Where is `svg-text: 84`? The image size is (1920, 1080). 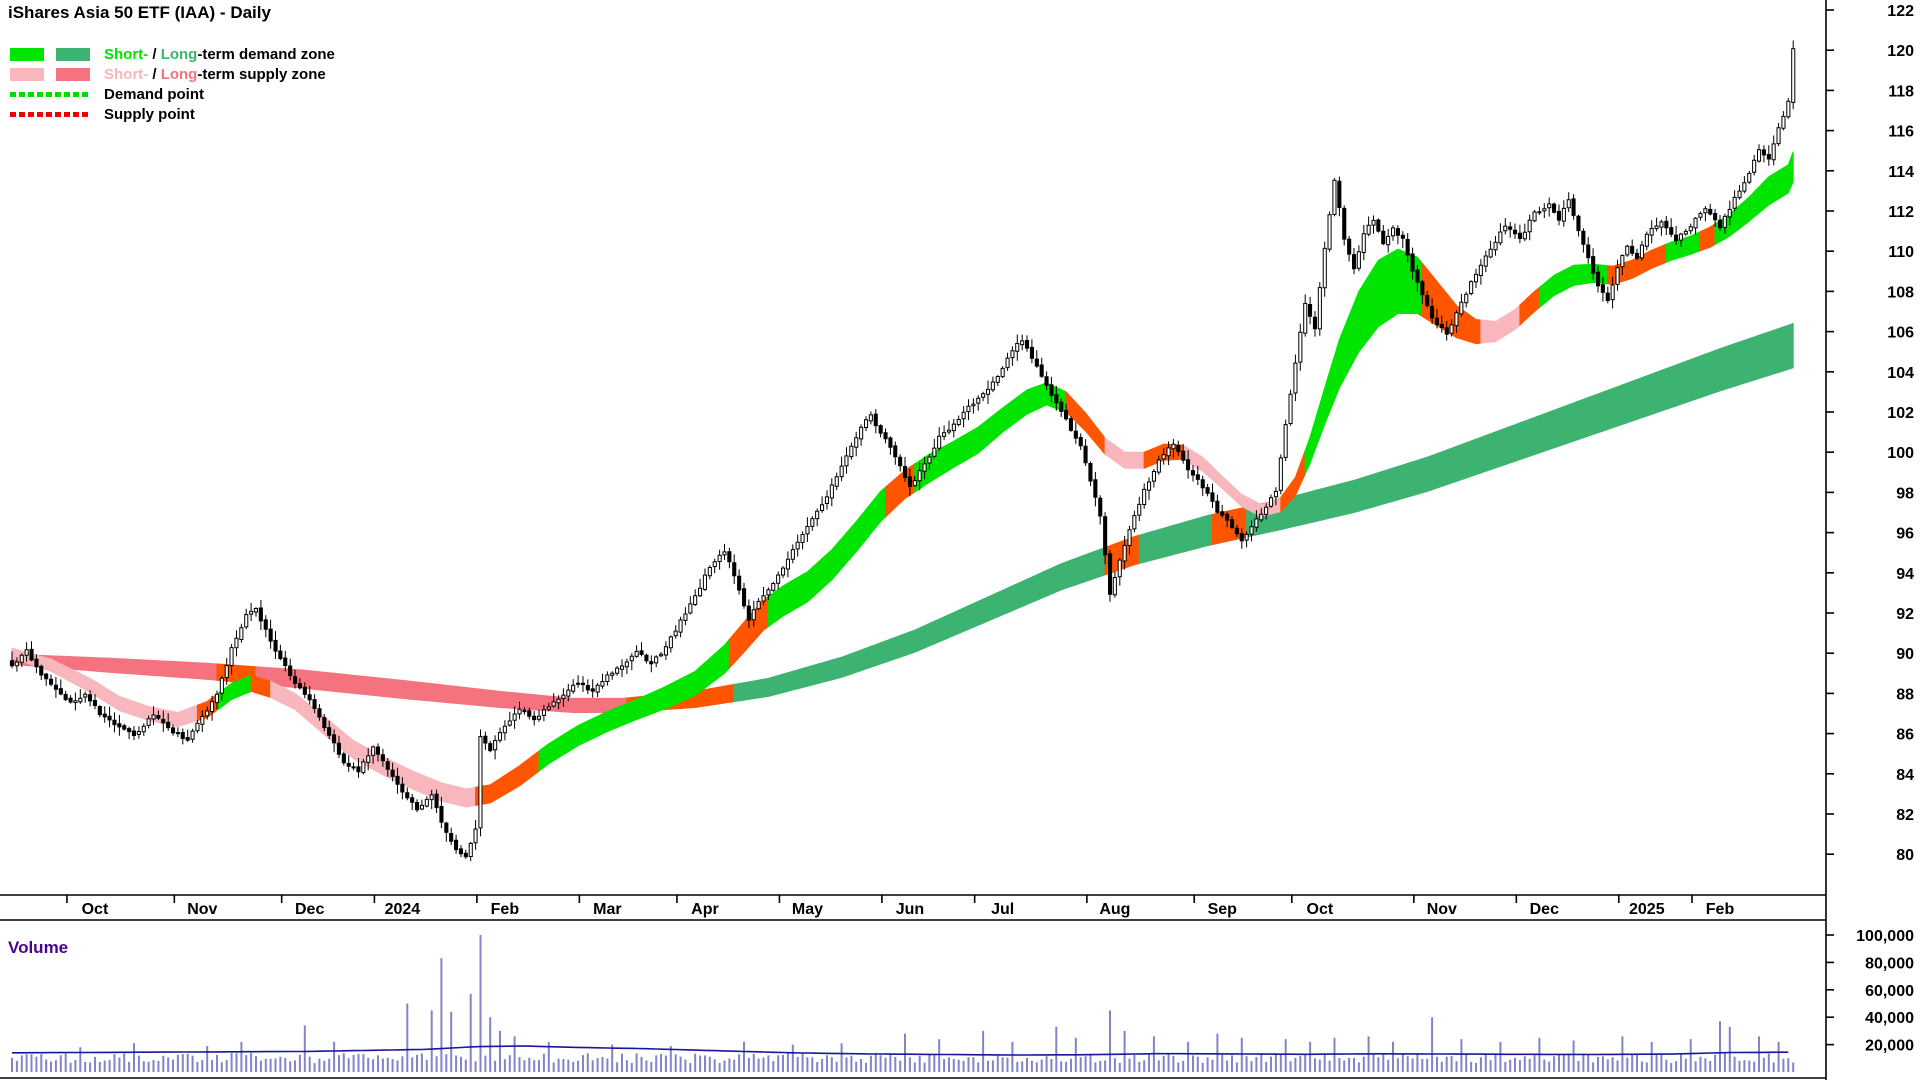
svg-text: 84 is located at coordinates (1905, 775).